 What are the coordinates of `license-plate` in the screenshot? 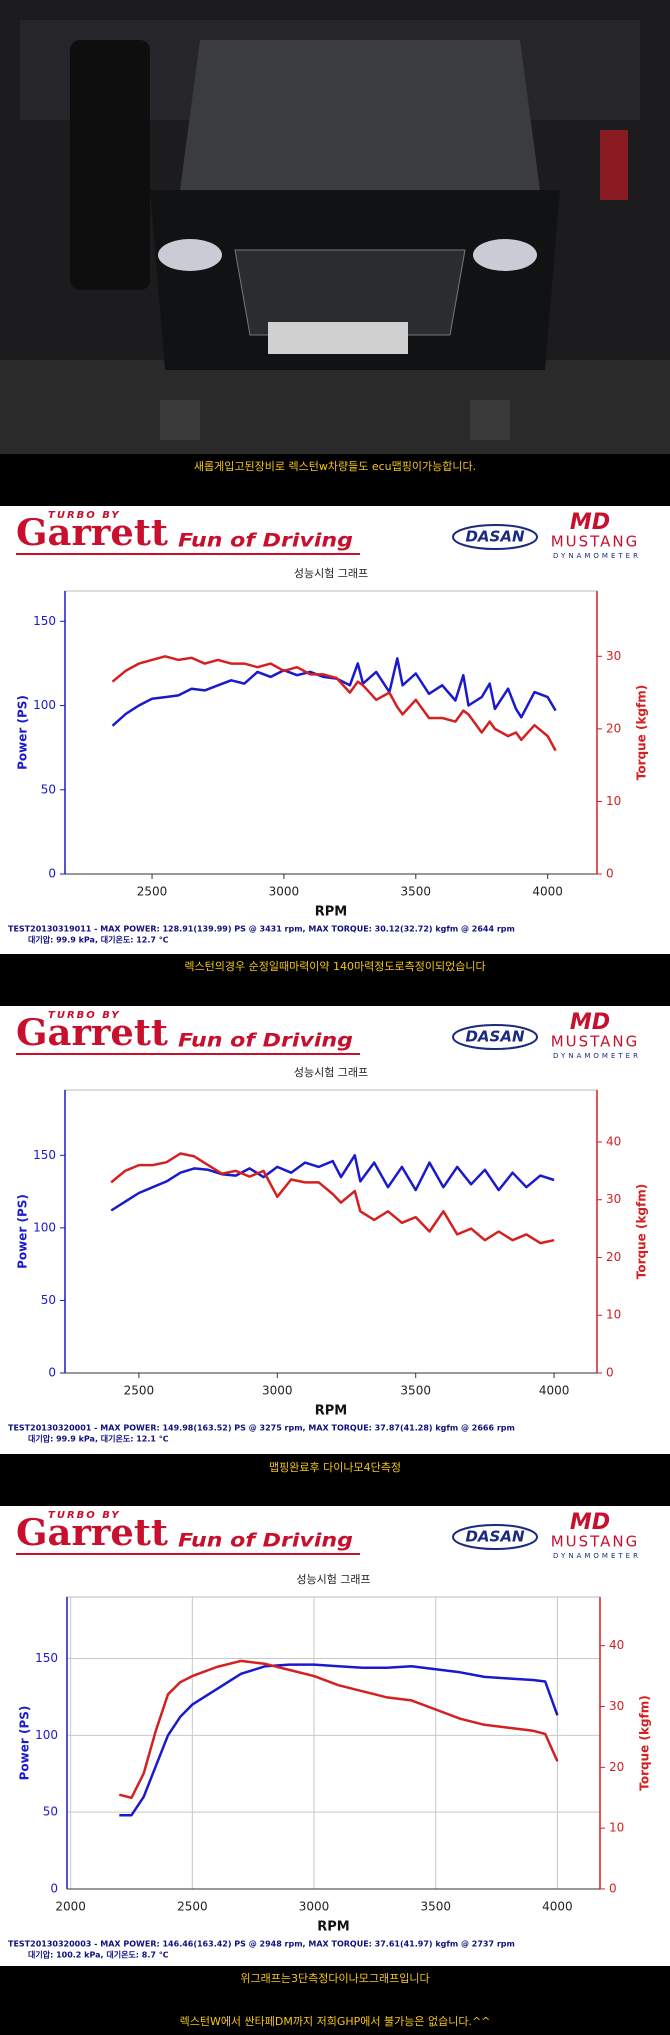 It's located at (338, 338).